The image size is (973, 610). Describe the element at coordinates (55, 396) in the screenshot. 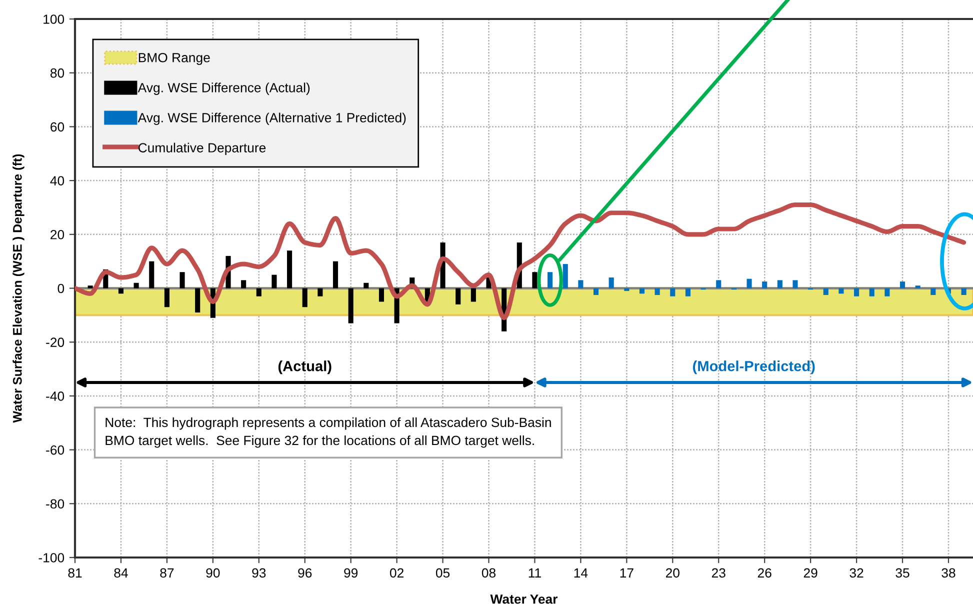

I see `y-tick-label: -40` at that location.